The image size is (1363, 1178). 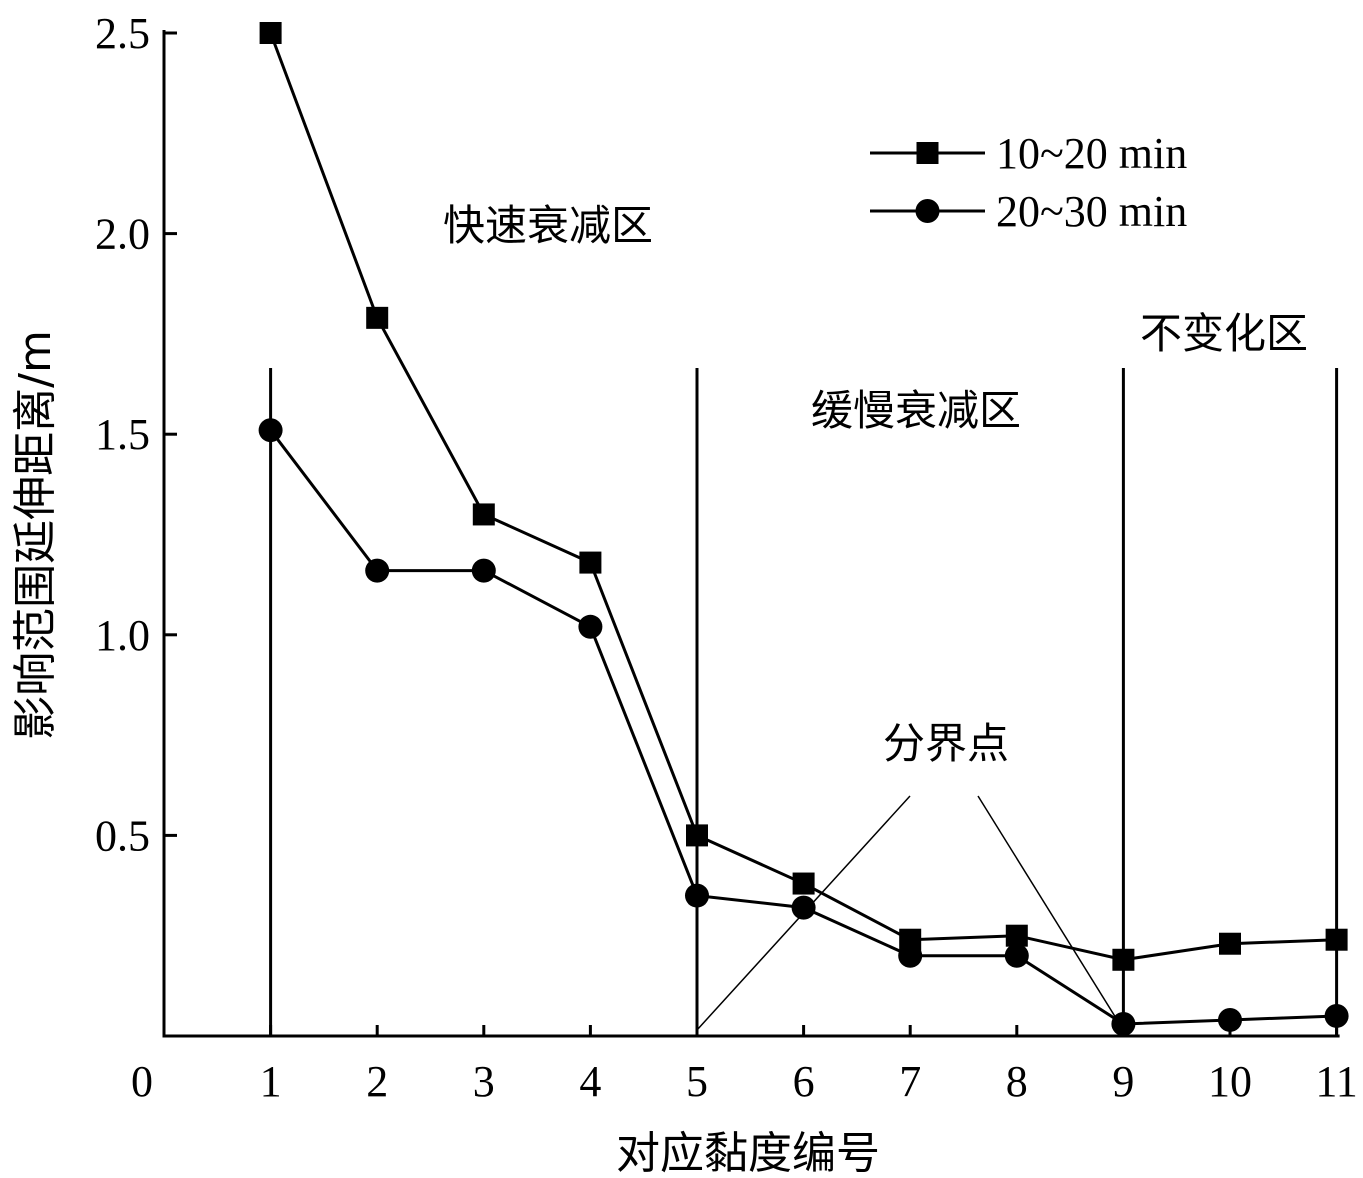 I want to click on legend-label: 10~20 min, so click(x=1091, y=153).